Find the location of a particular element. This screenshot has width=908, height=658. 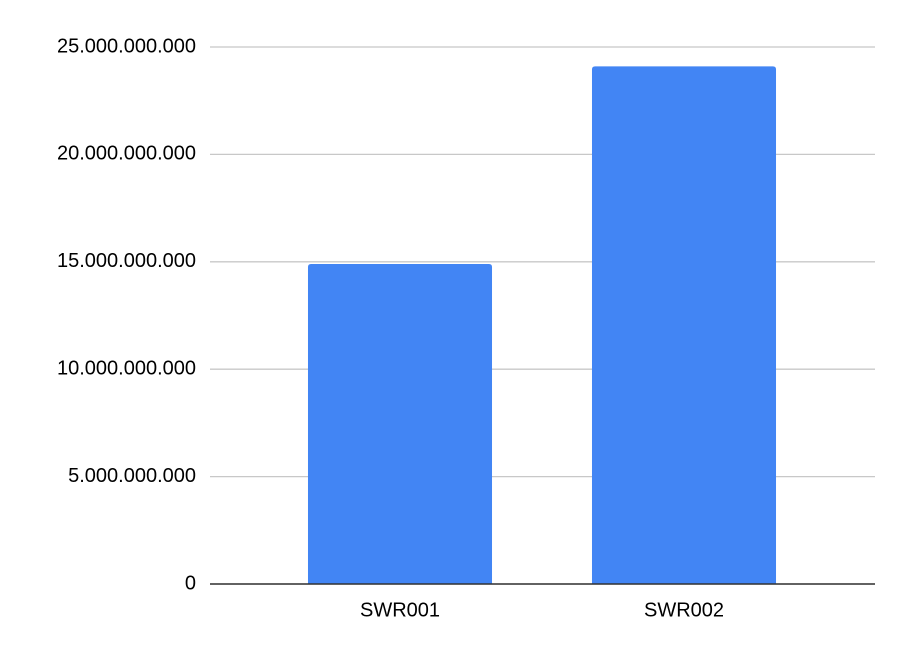

x-tick-label: SWR001 is located at coordinates (400, 610).